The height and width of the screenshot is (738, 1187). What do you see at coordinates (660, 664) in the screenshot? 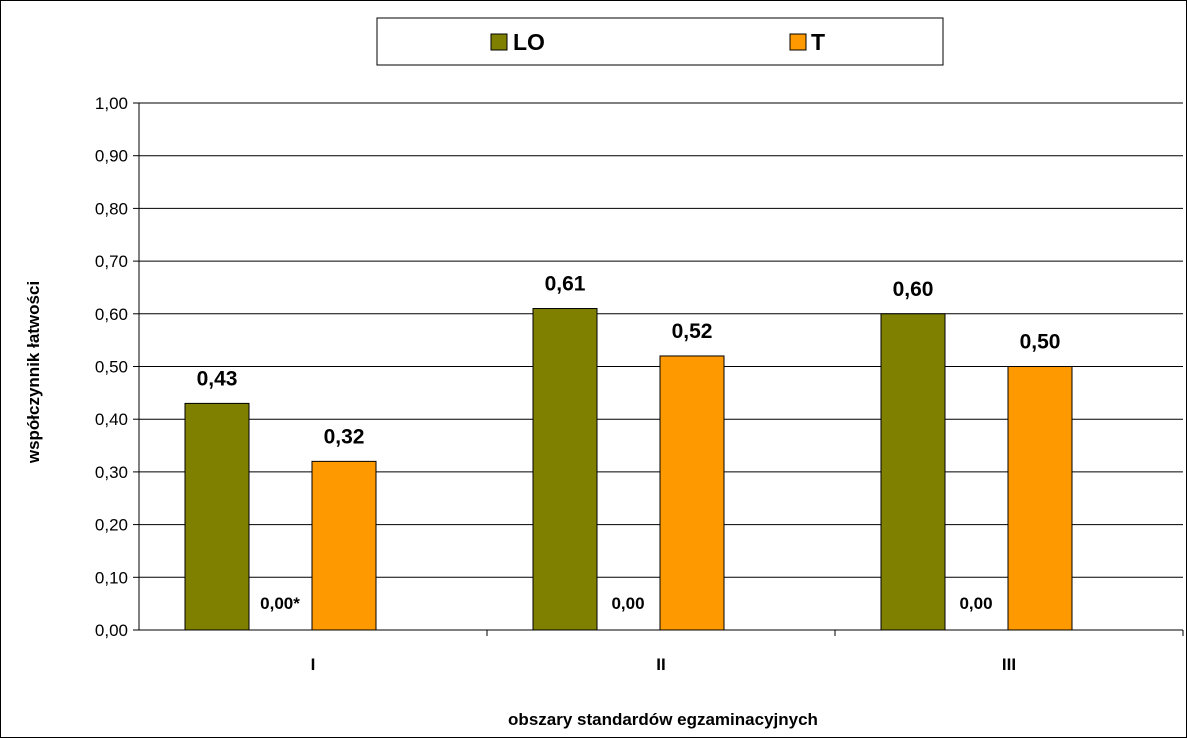
I see `x-tick-label: II` at bounding box center [660, 664].